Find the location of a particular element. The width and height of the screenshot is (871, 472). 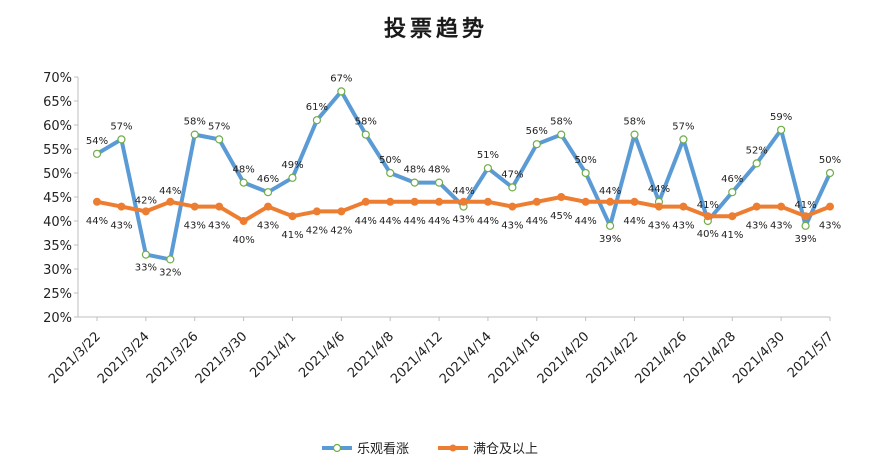

data-label: 56% is located at coordinates (537, 131).